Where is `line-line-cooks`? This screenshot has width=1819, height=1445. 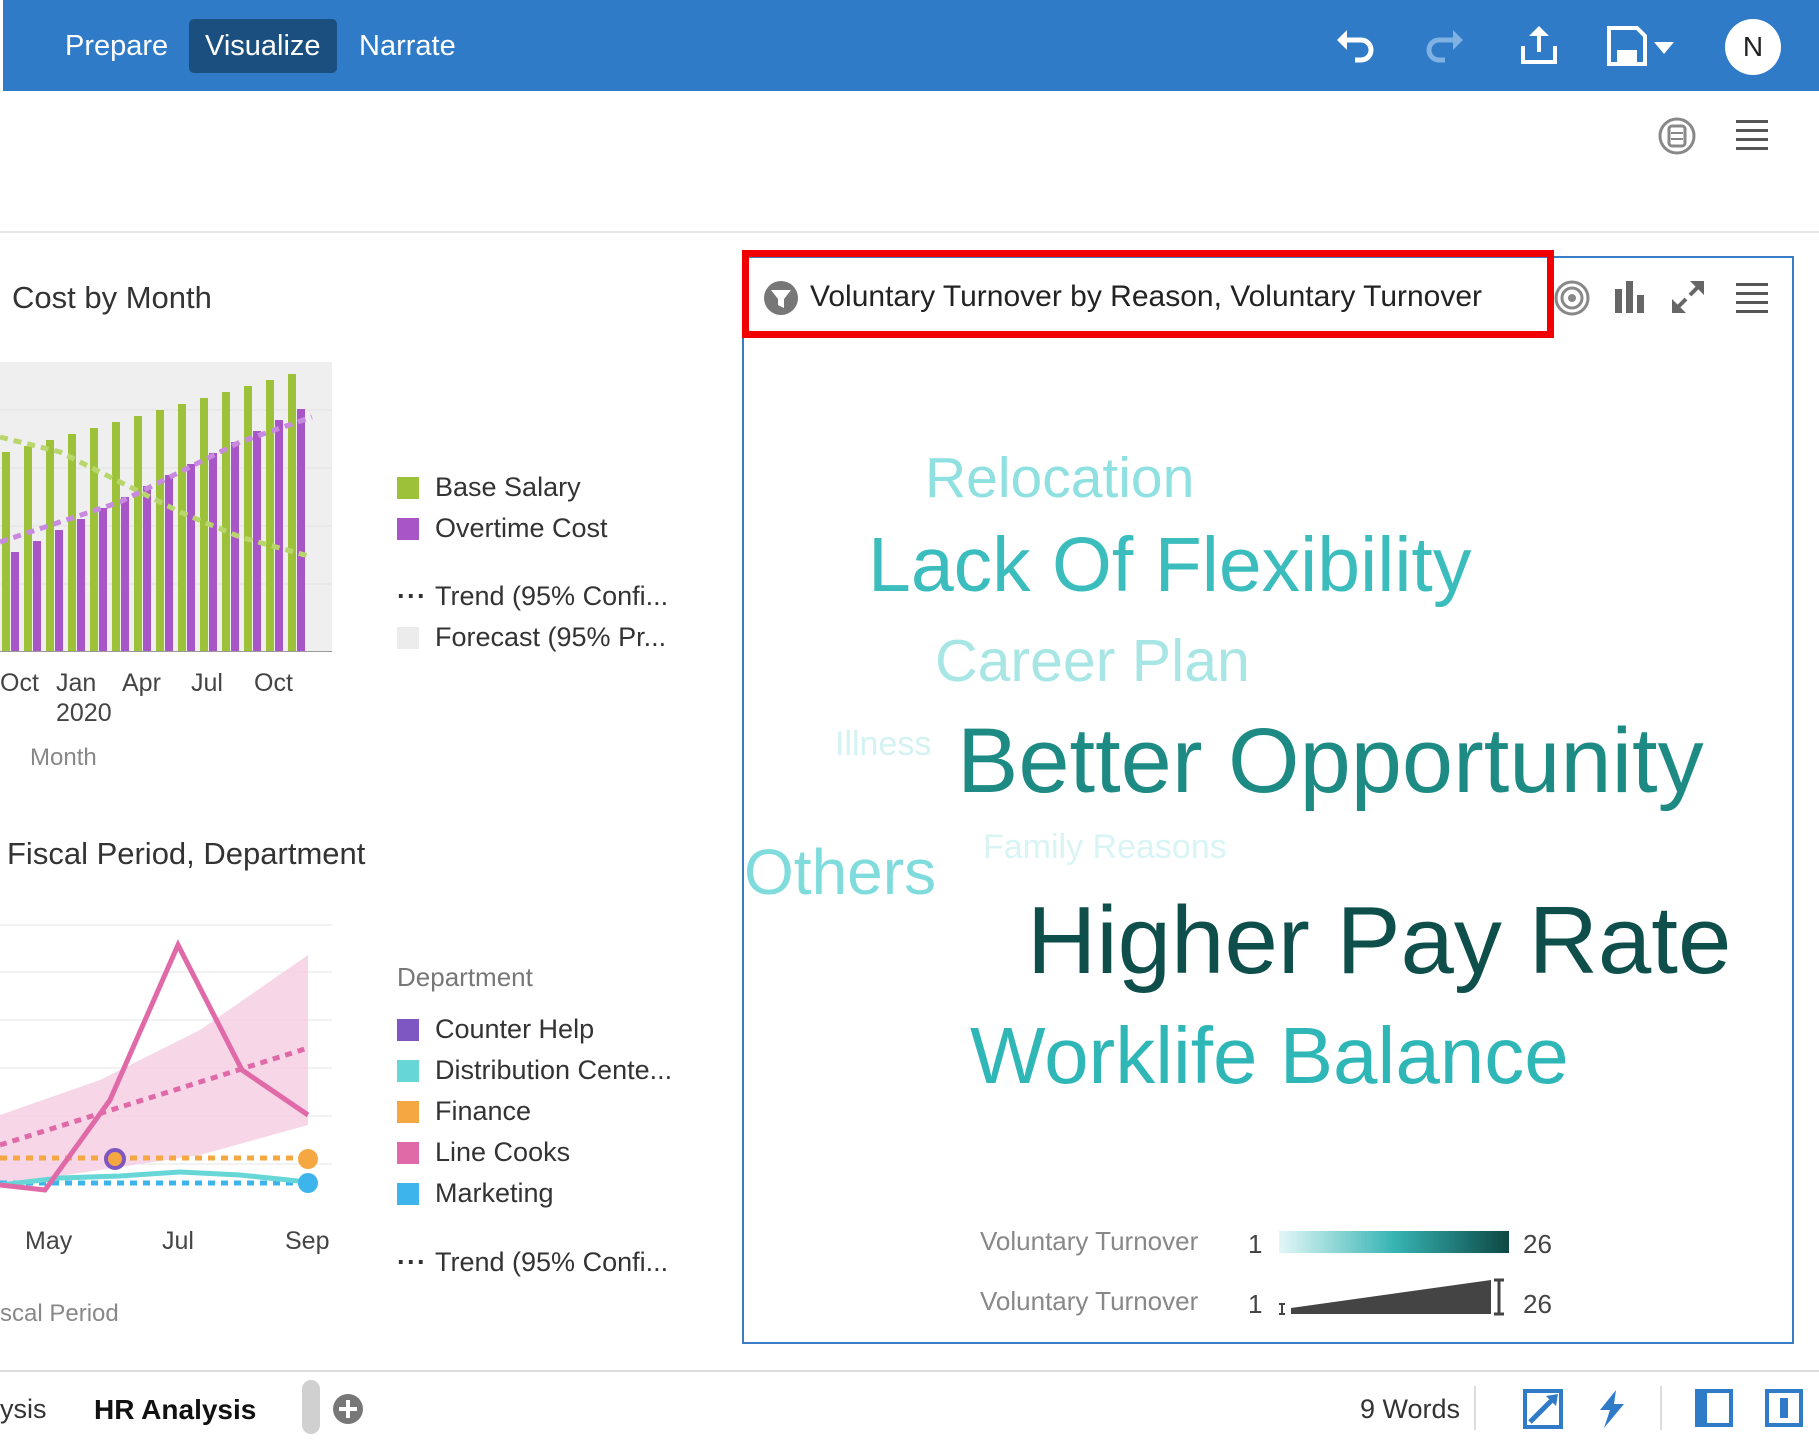 line-line-cooks is located at coordinates (155, 1066).